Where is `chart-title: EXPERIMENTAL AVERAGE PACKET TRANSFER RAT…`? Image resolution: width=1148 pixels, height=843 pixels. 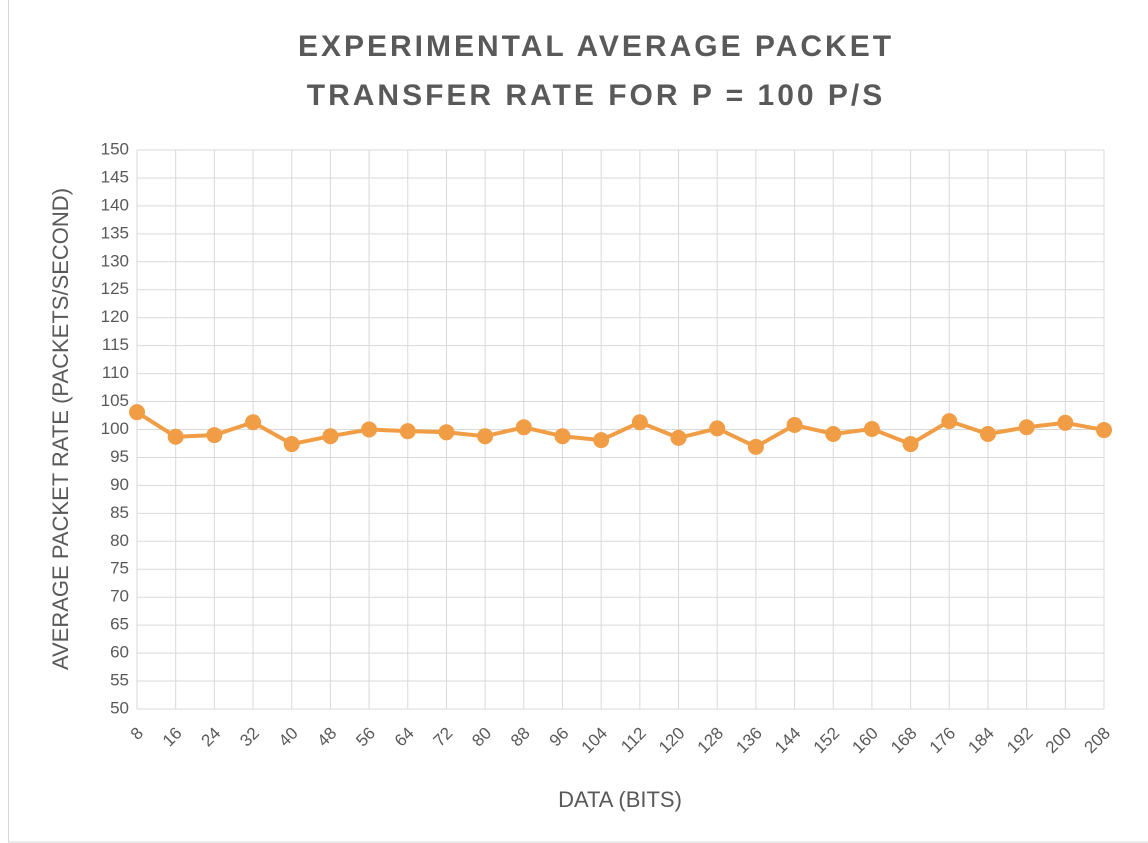 chart-title: EXPERIMENTAL AVERAGE PACKET TRANSFER RAT… is located at coordinates (596, 71).